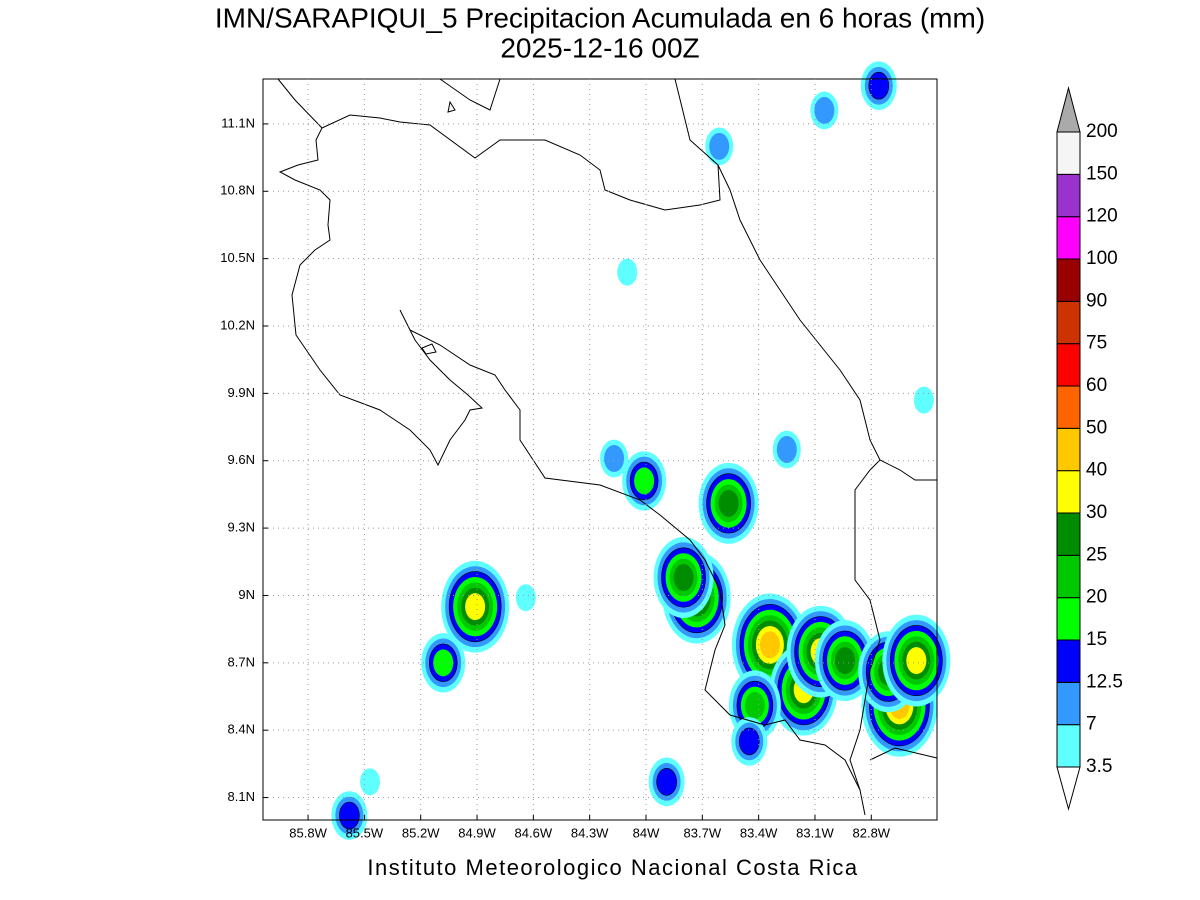 The height and width of the screenshot is (900, 1200). What do you see at coordinates (1102, 258) in the screenshot?
I see `colorbar-label: 100` at bounding box center [1102, 258].